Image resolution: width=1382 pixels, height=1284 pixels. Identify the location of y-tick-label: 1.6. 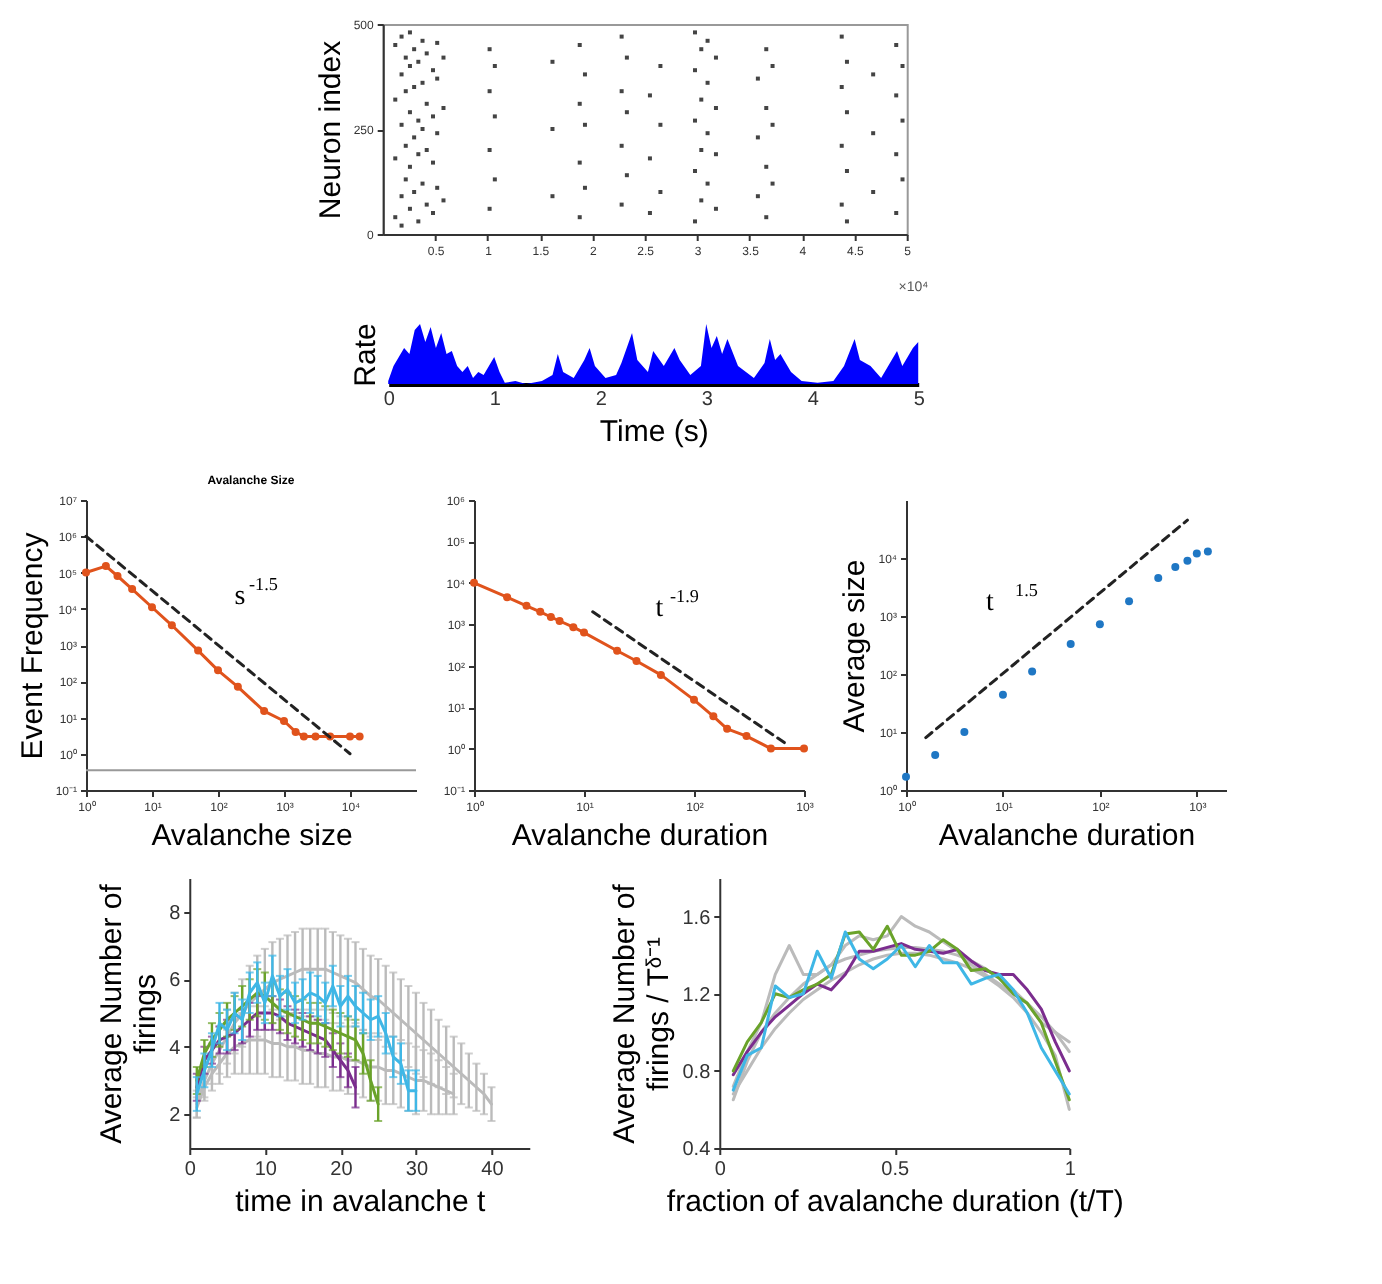
(697, 918).